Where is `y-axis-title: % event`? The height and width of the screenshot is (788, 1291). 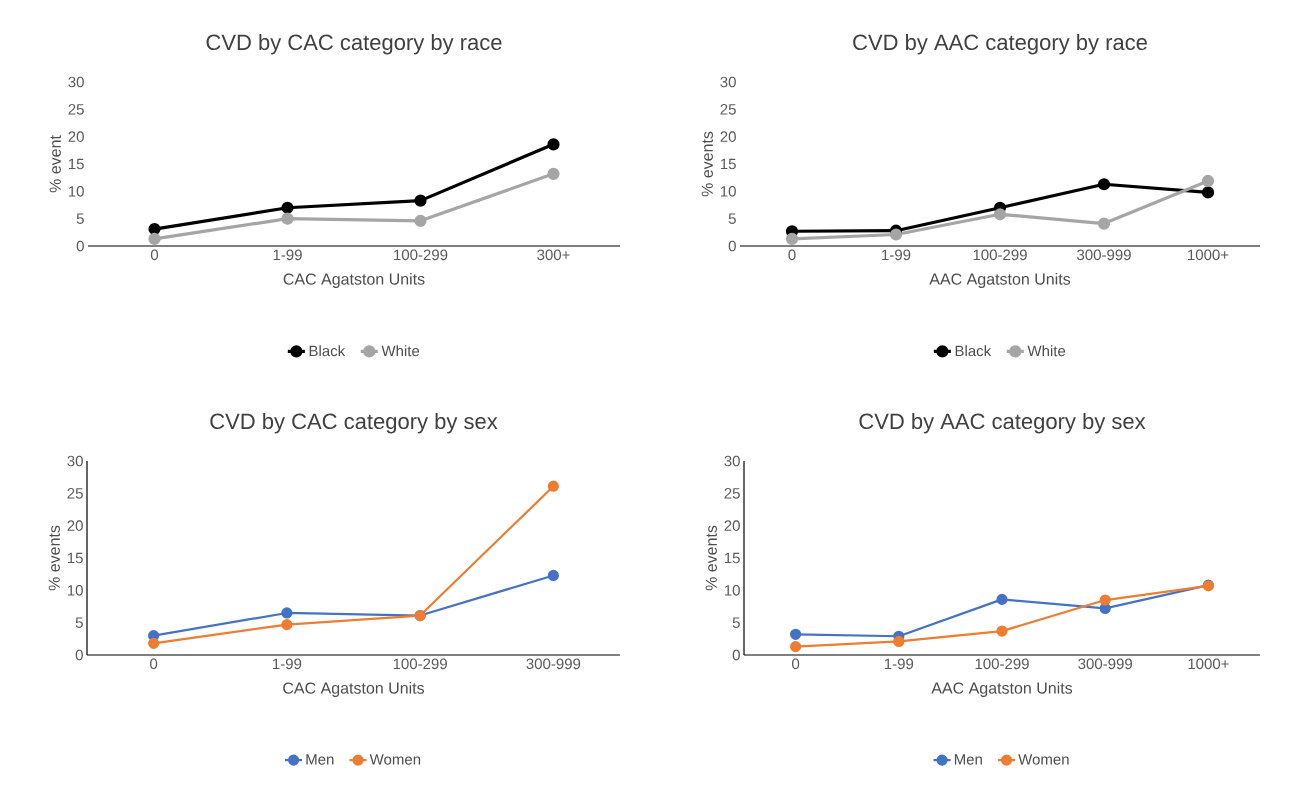 y-axis-title: % event is located at coordinates (55, 164).